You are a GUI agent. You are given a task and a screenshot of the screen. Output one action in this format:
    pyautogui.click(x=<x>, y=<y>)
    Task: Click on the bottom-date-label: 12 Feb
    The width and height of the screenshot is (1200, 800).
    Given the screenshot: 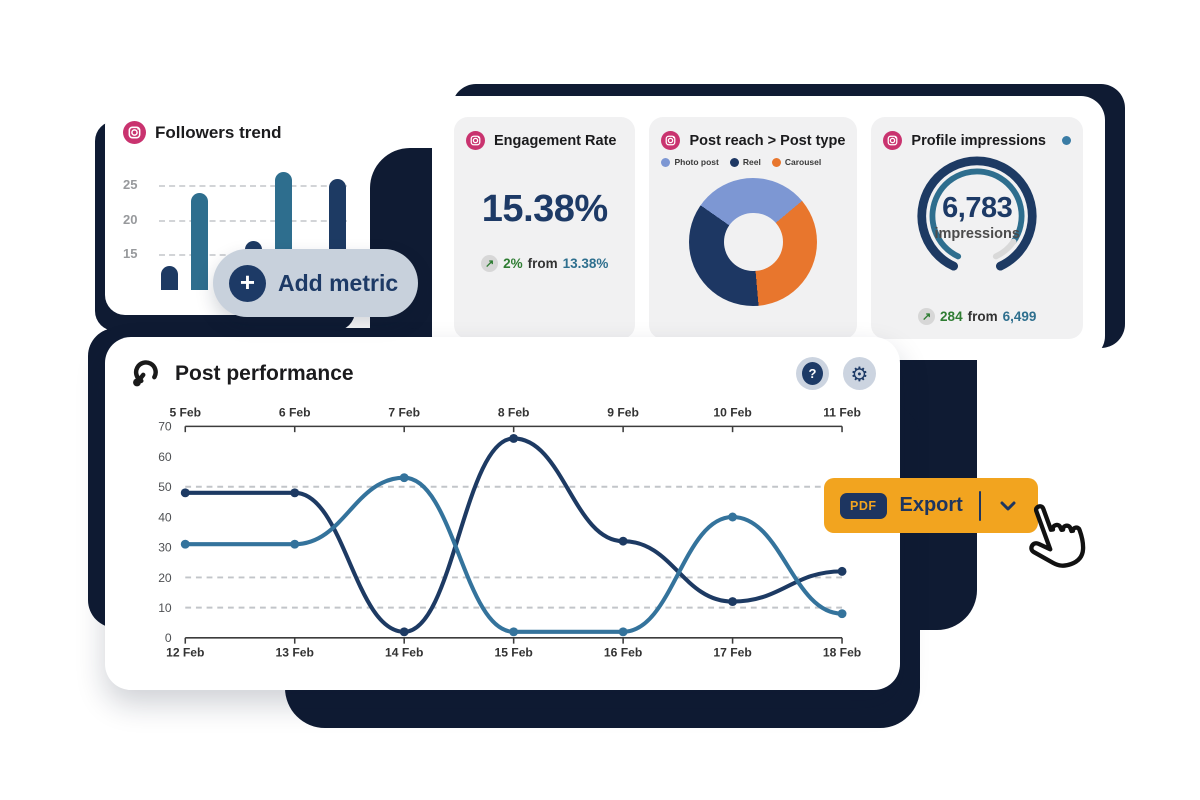 What is the action you would take?
    pyautogui.click(x=185, y=652)
    